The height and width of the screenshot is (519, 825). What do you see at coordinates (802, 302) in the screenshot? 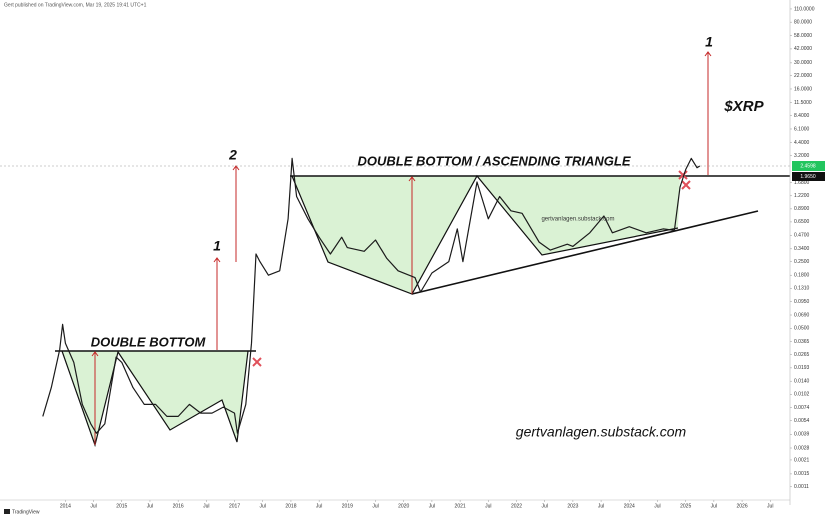
I see `y-tick-label: 0.0950` at bounding box center [802, 302].